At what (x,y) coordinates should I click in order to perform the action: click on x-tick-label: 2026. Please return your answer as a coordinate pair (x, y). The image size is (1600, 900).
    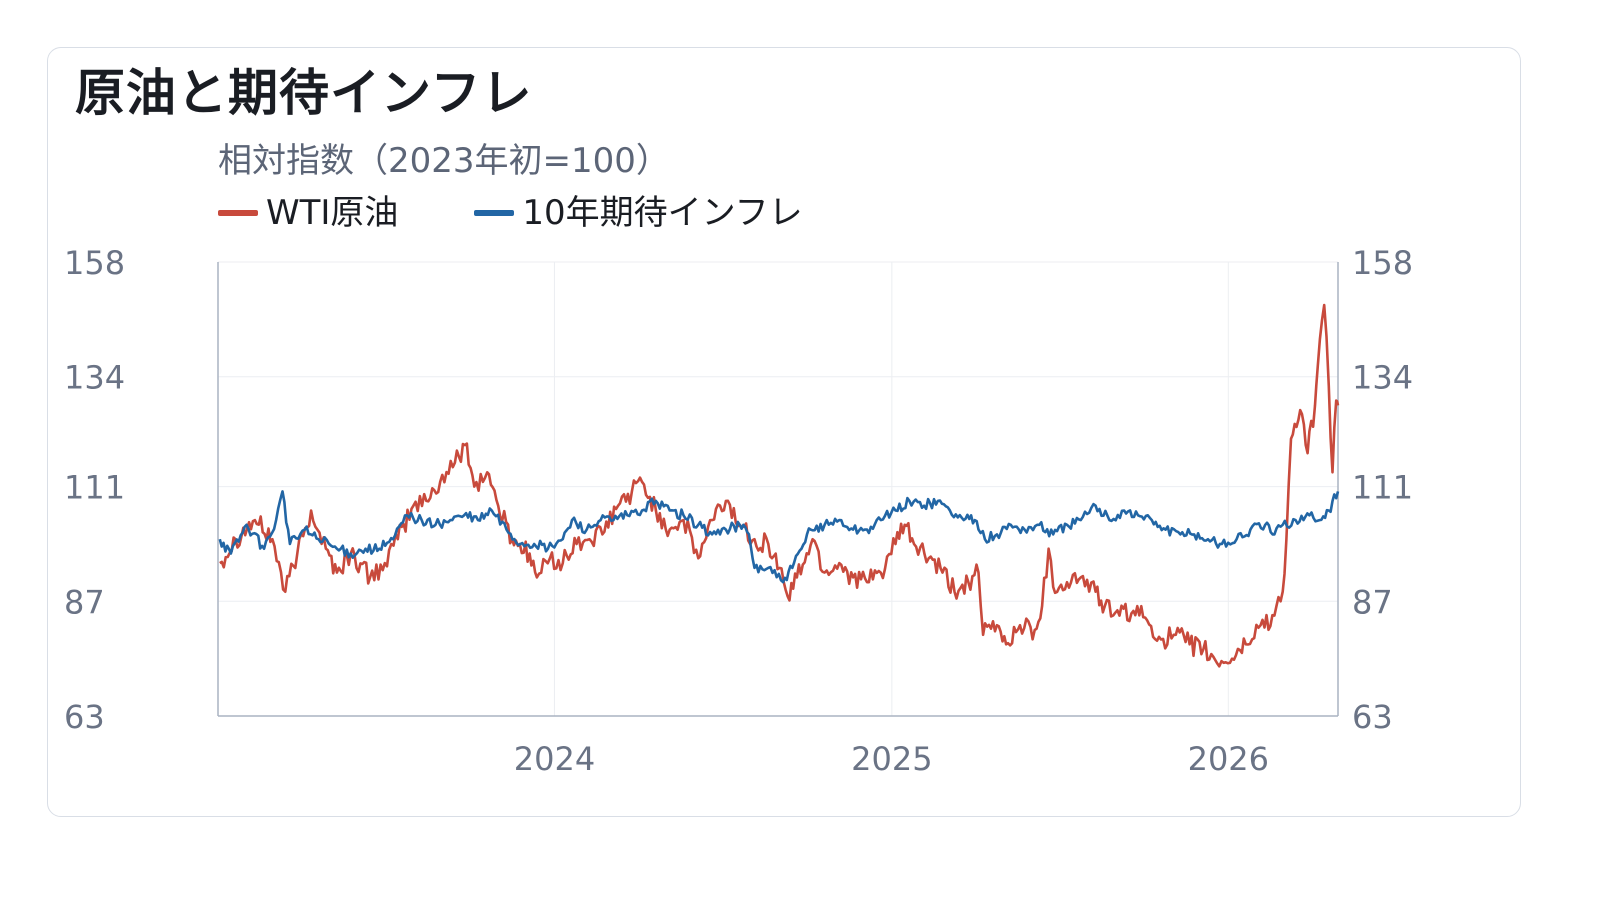
    Looking at the image, I should click on (1228, 759).